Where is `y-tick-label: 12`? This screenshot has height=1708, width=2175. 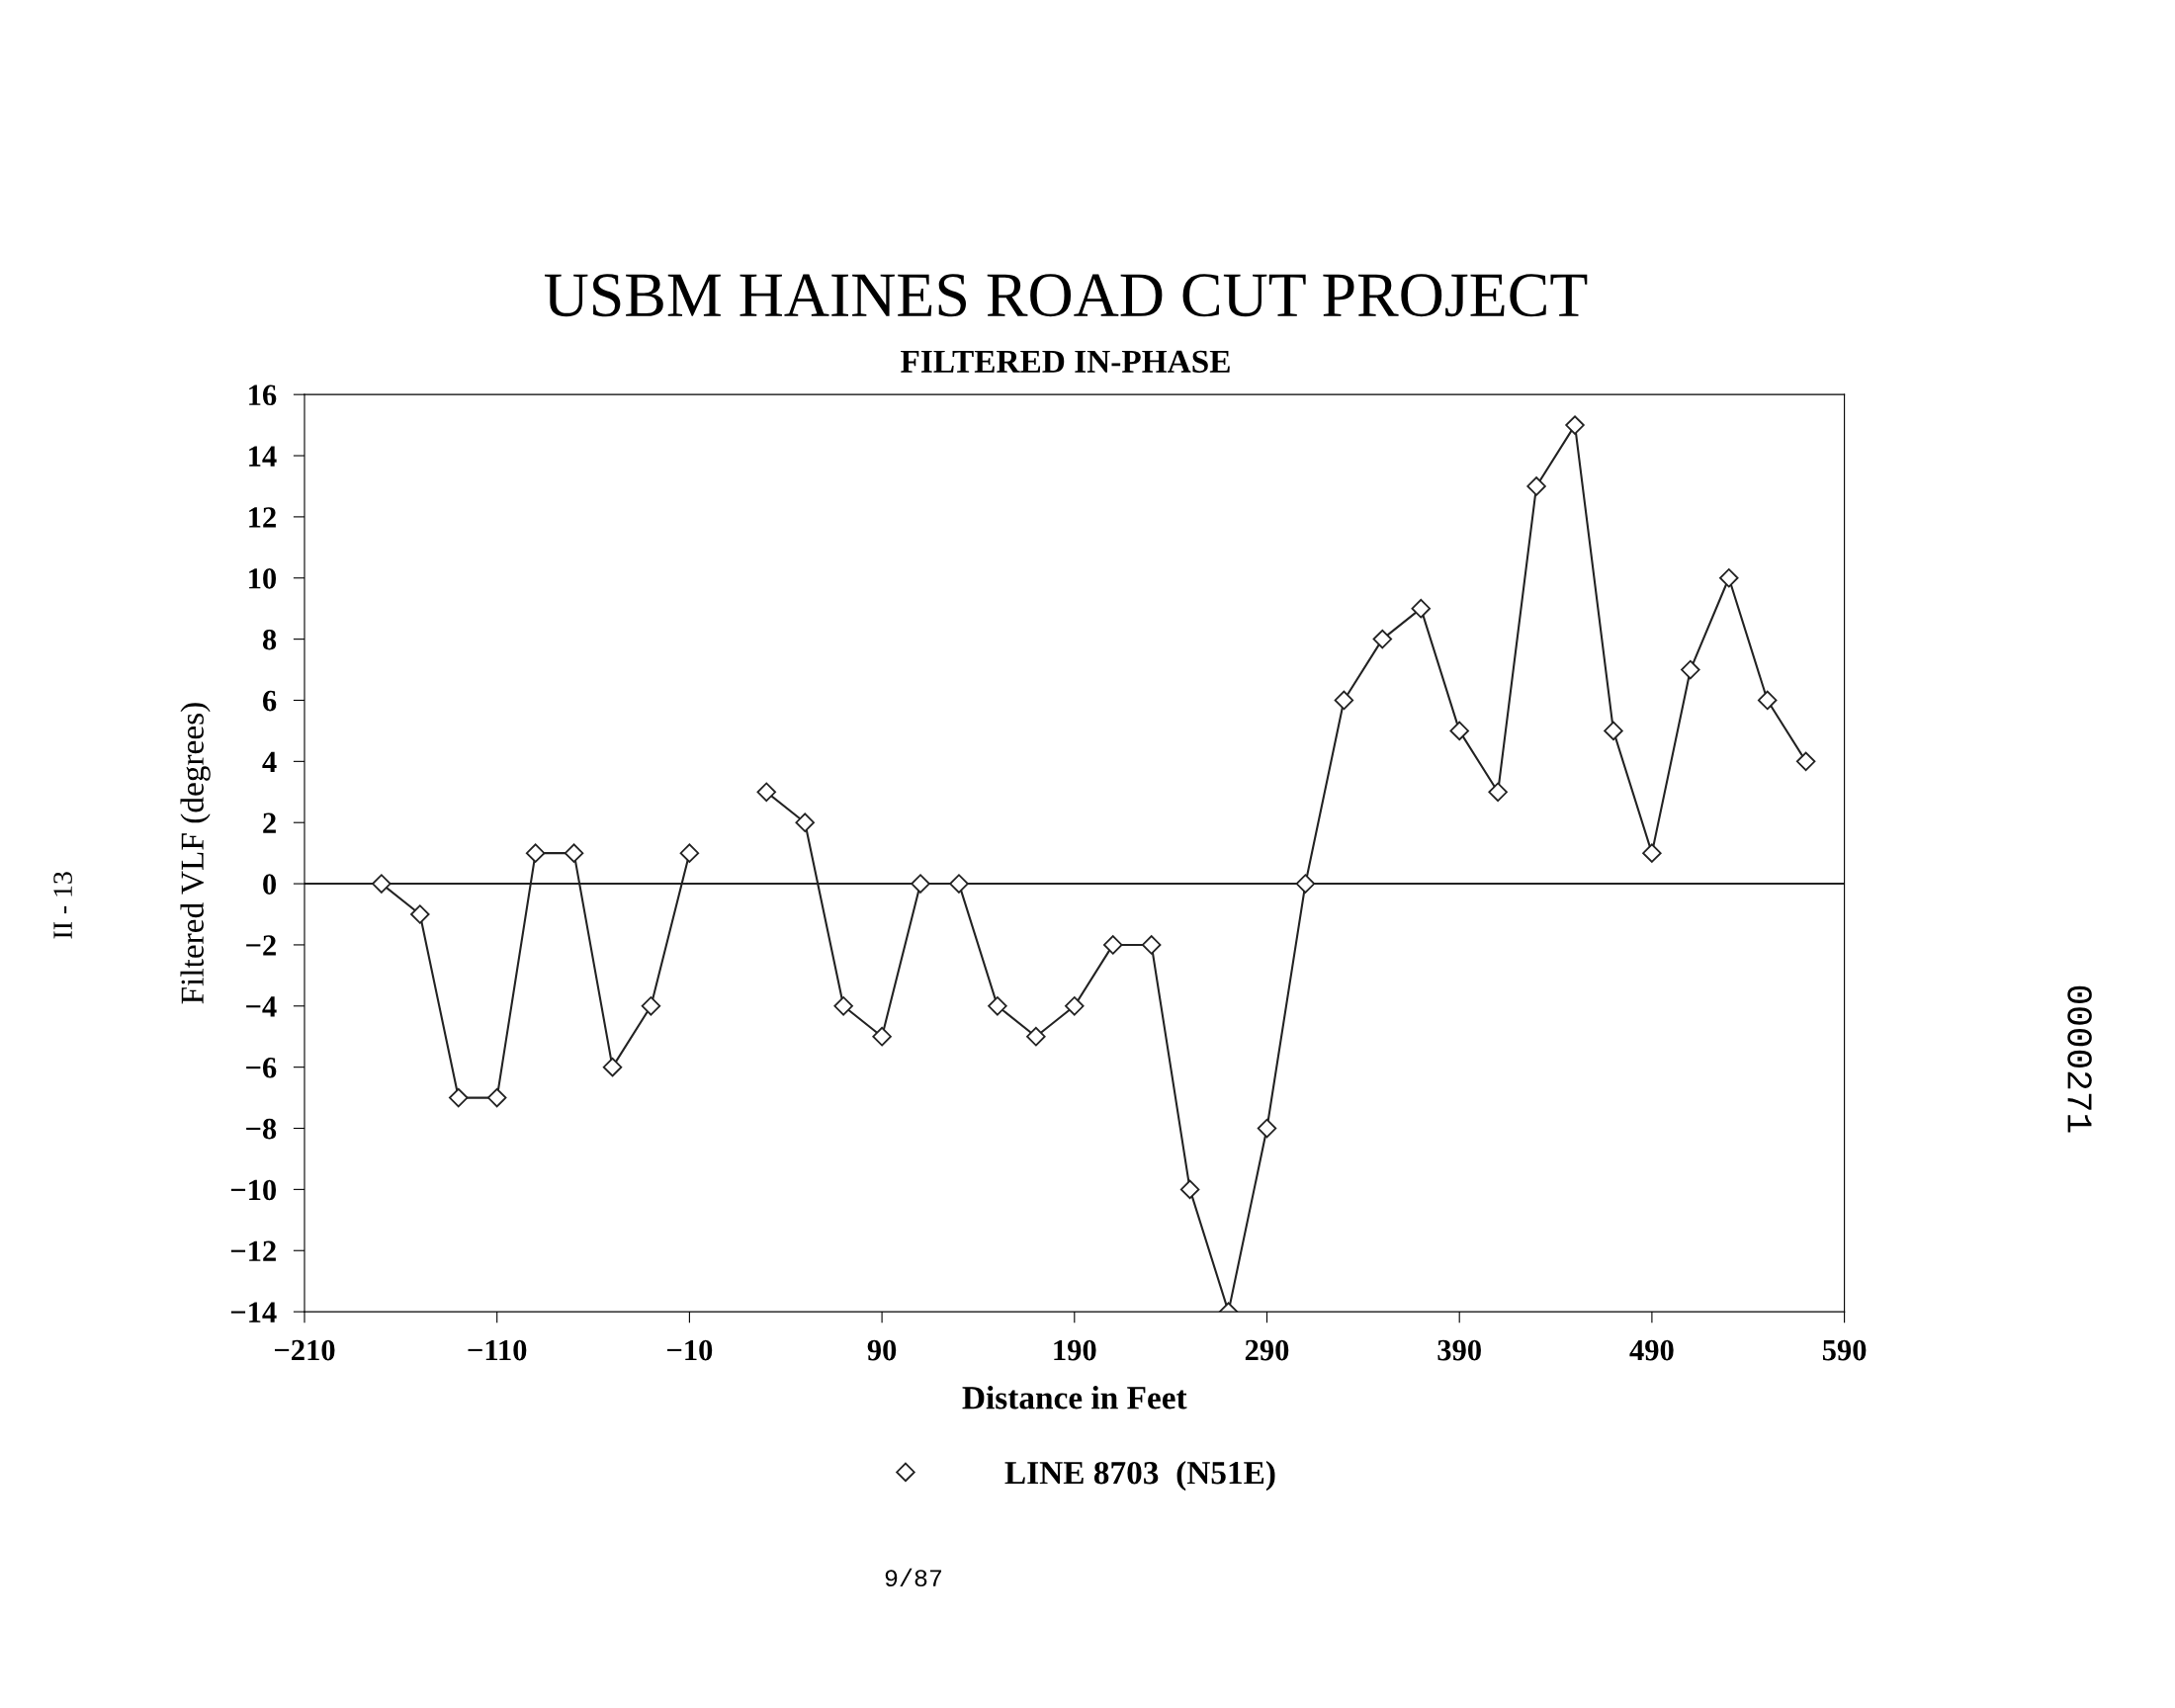 y-tick-label: 12 is located at coordinates (262, 518).